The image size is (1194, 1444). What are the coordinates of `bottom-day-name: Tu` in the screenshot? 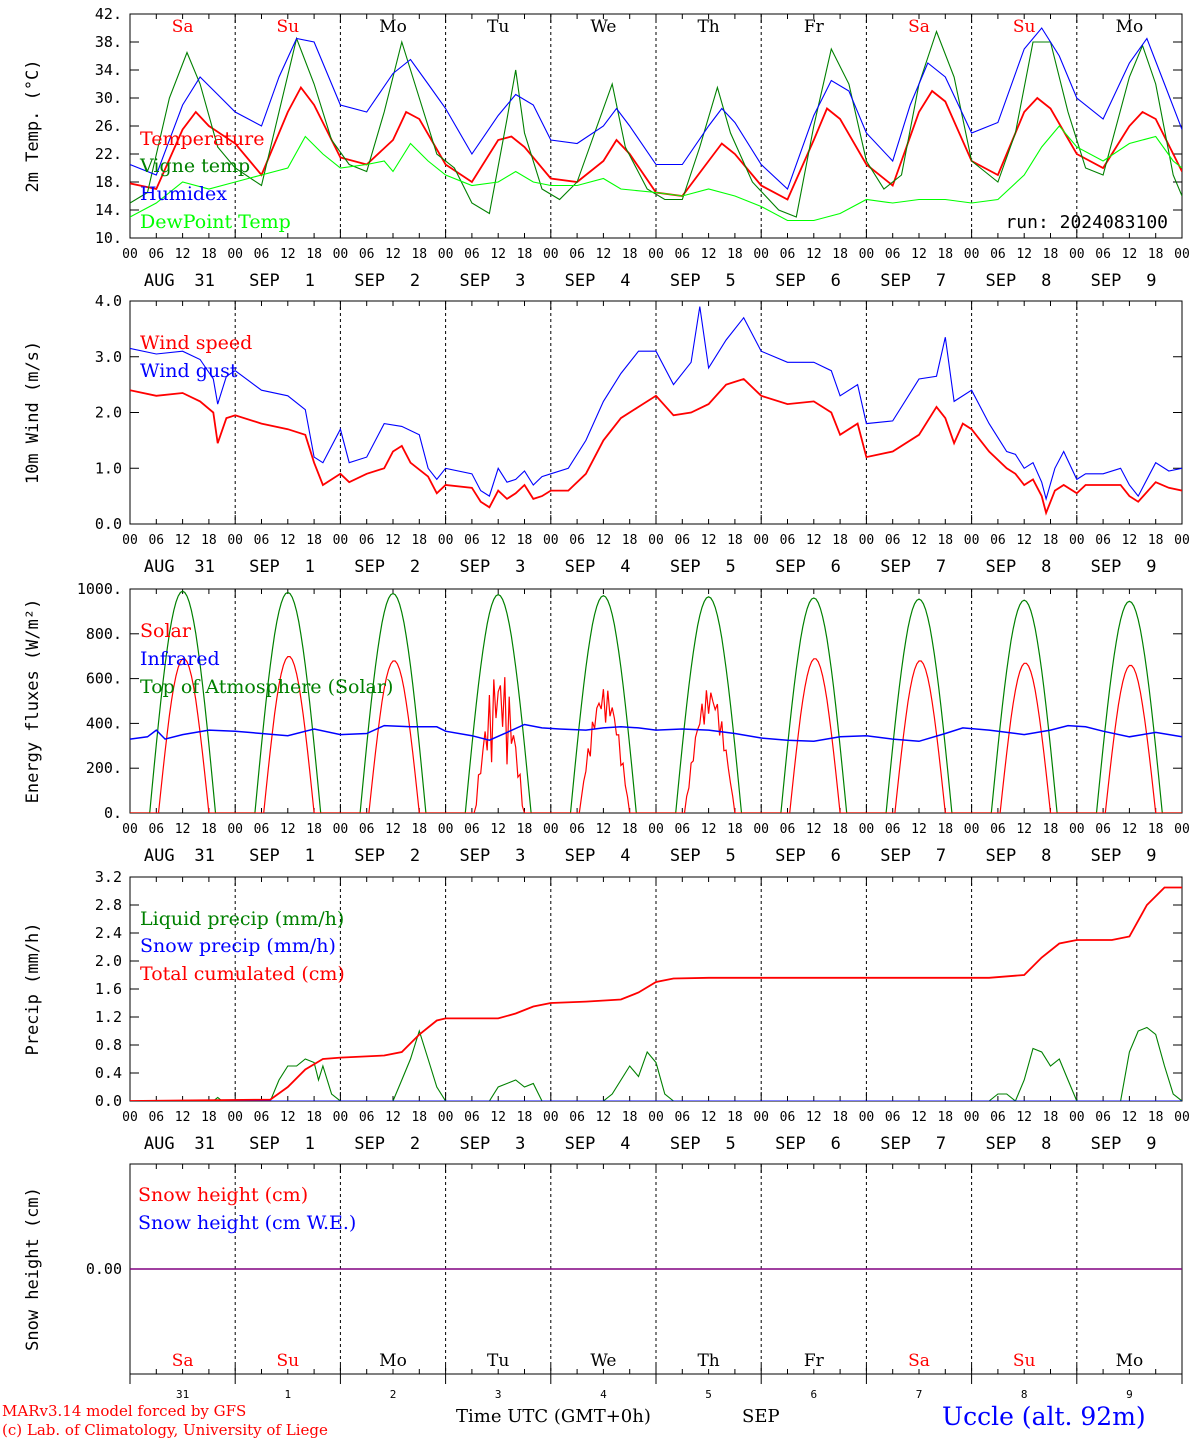 It's located at (498, 1361).